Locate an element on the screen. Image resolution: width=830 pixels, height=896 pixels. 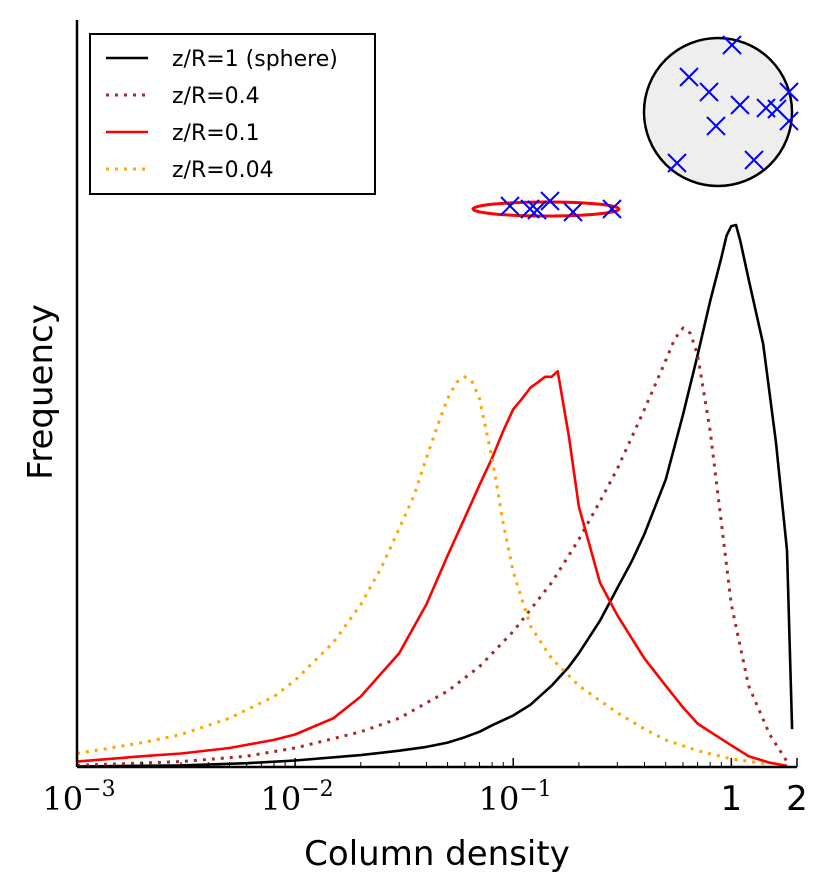
sphere-illustration is located at coordinates (718, 112).